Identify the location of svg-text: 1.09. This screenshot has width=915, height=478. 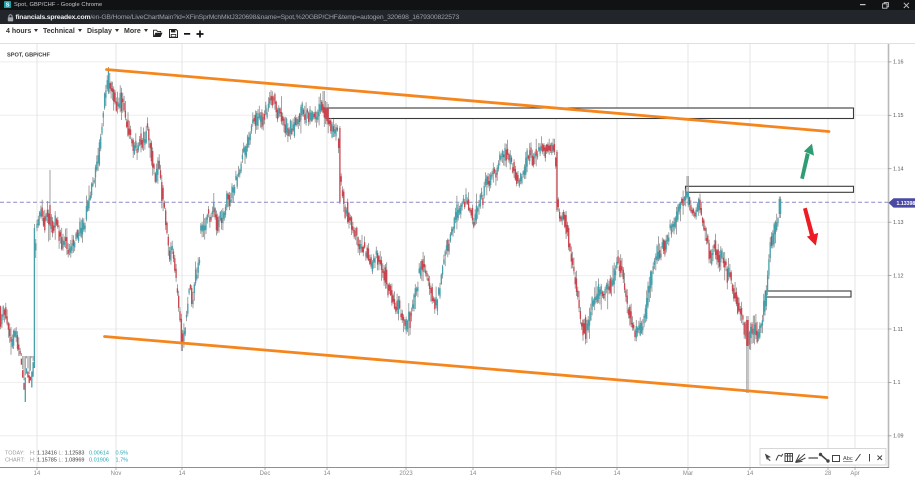
(898, 437).